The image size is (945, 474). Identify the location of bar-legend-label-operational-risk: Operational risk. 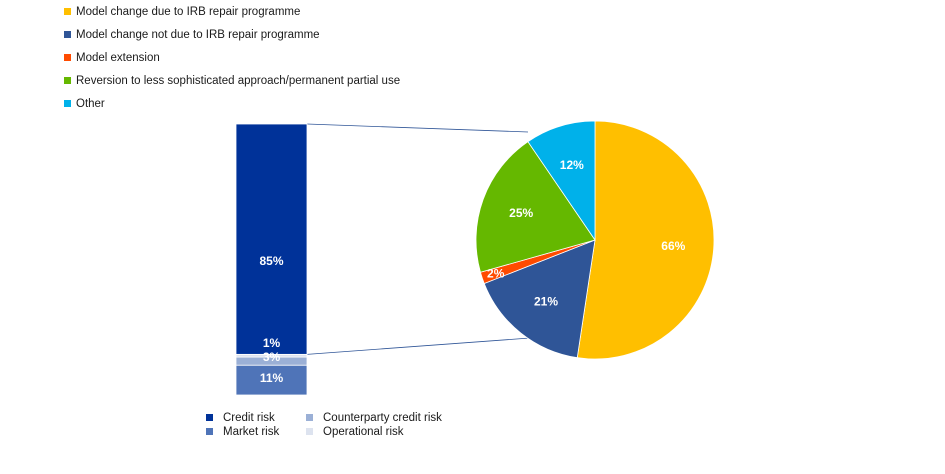
(363, 432).